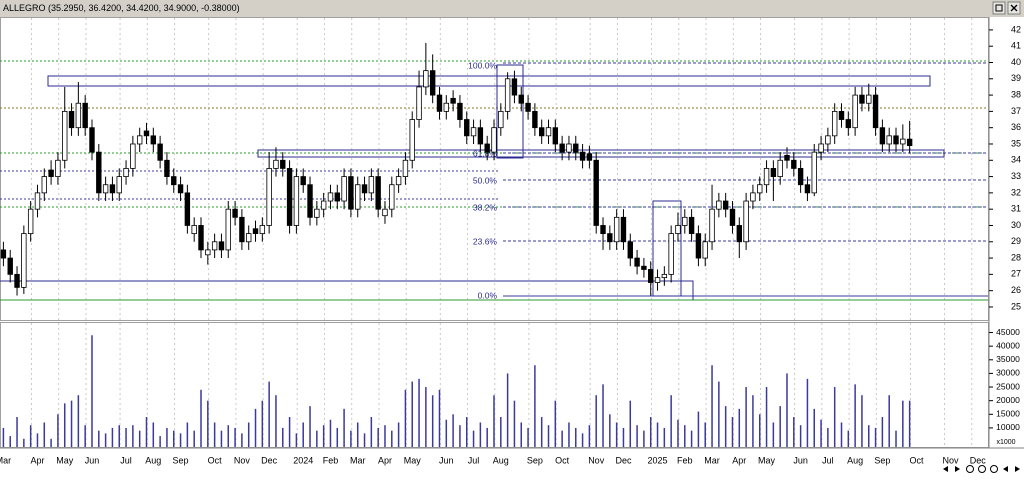 The image size is (1024, 481). I want to click on fib-label: 100.0%, so click(482, 65).